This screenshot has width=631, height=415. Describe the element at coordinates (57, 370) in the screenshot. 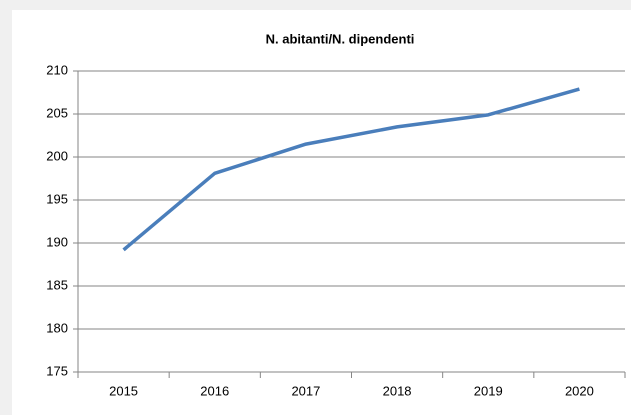

I see `y-tick-label: 175` at that location.